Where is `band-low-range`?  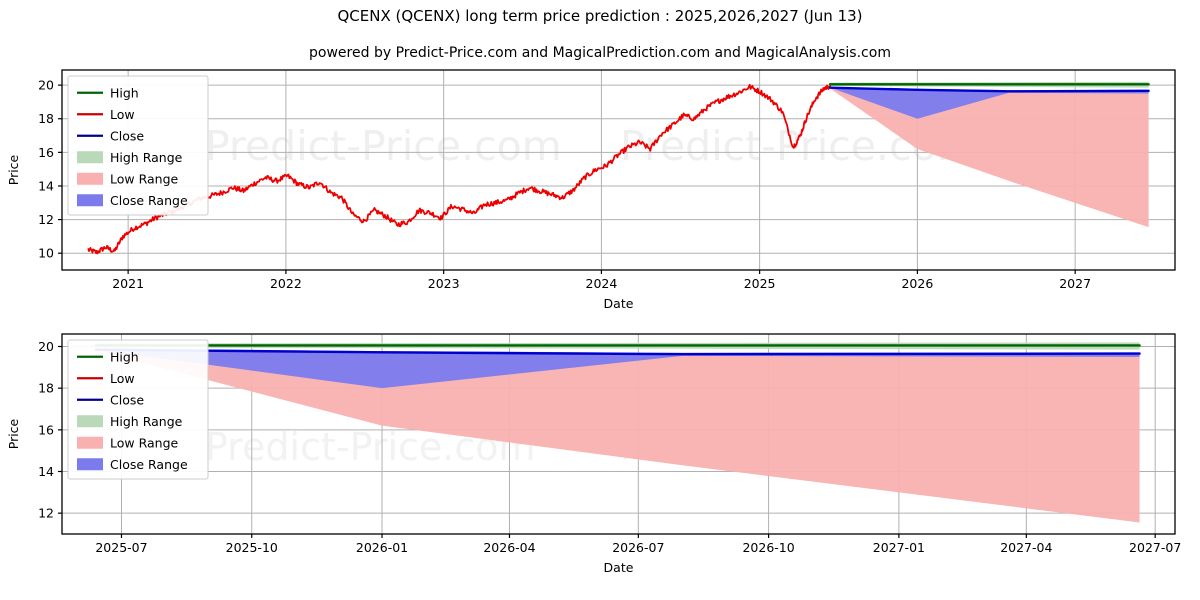
band-low-range is located at coordinates (989, 157).